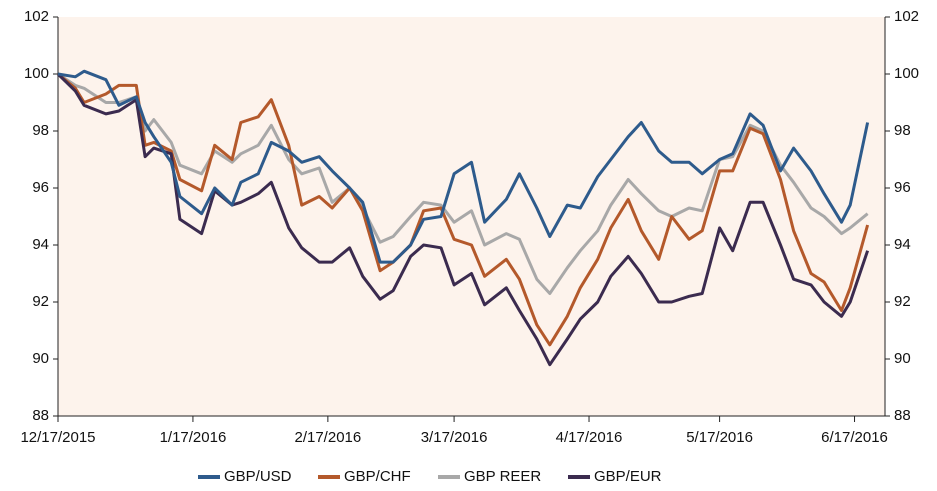  What do you see at coordinates (57, 437) in the screenshot?
I see `x-tick-label: 12/17/2015` at bounding box center [57, 437].